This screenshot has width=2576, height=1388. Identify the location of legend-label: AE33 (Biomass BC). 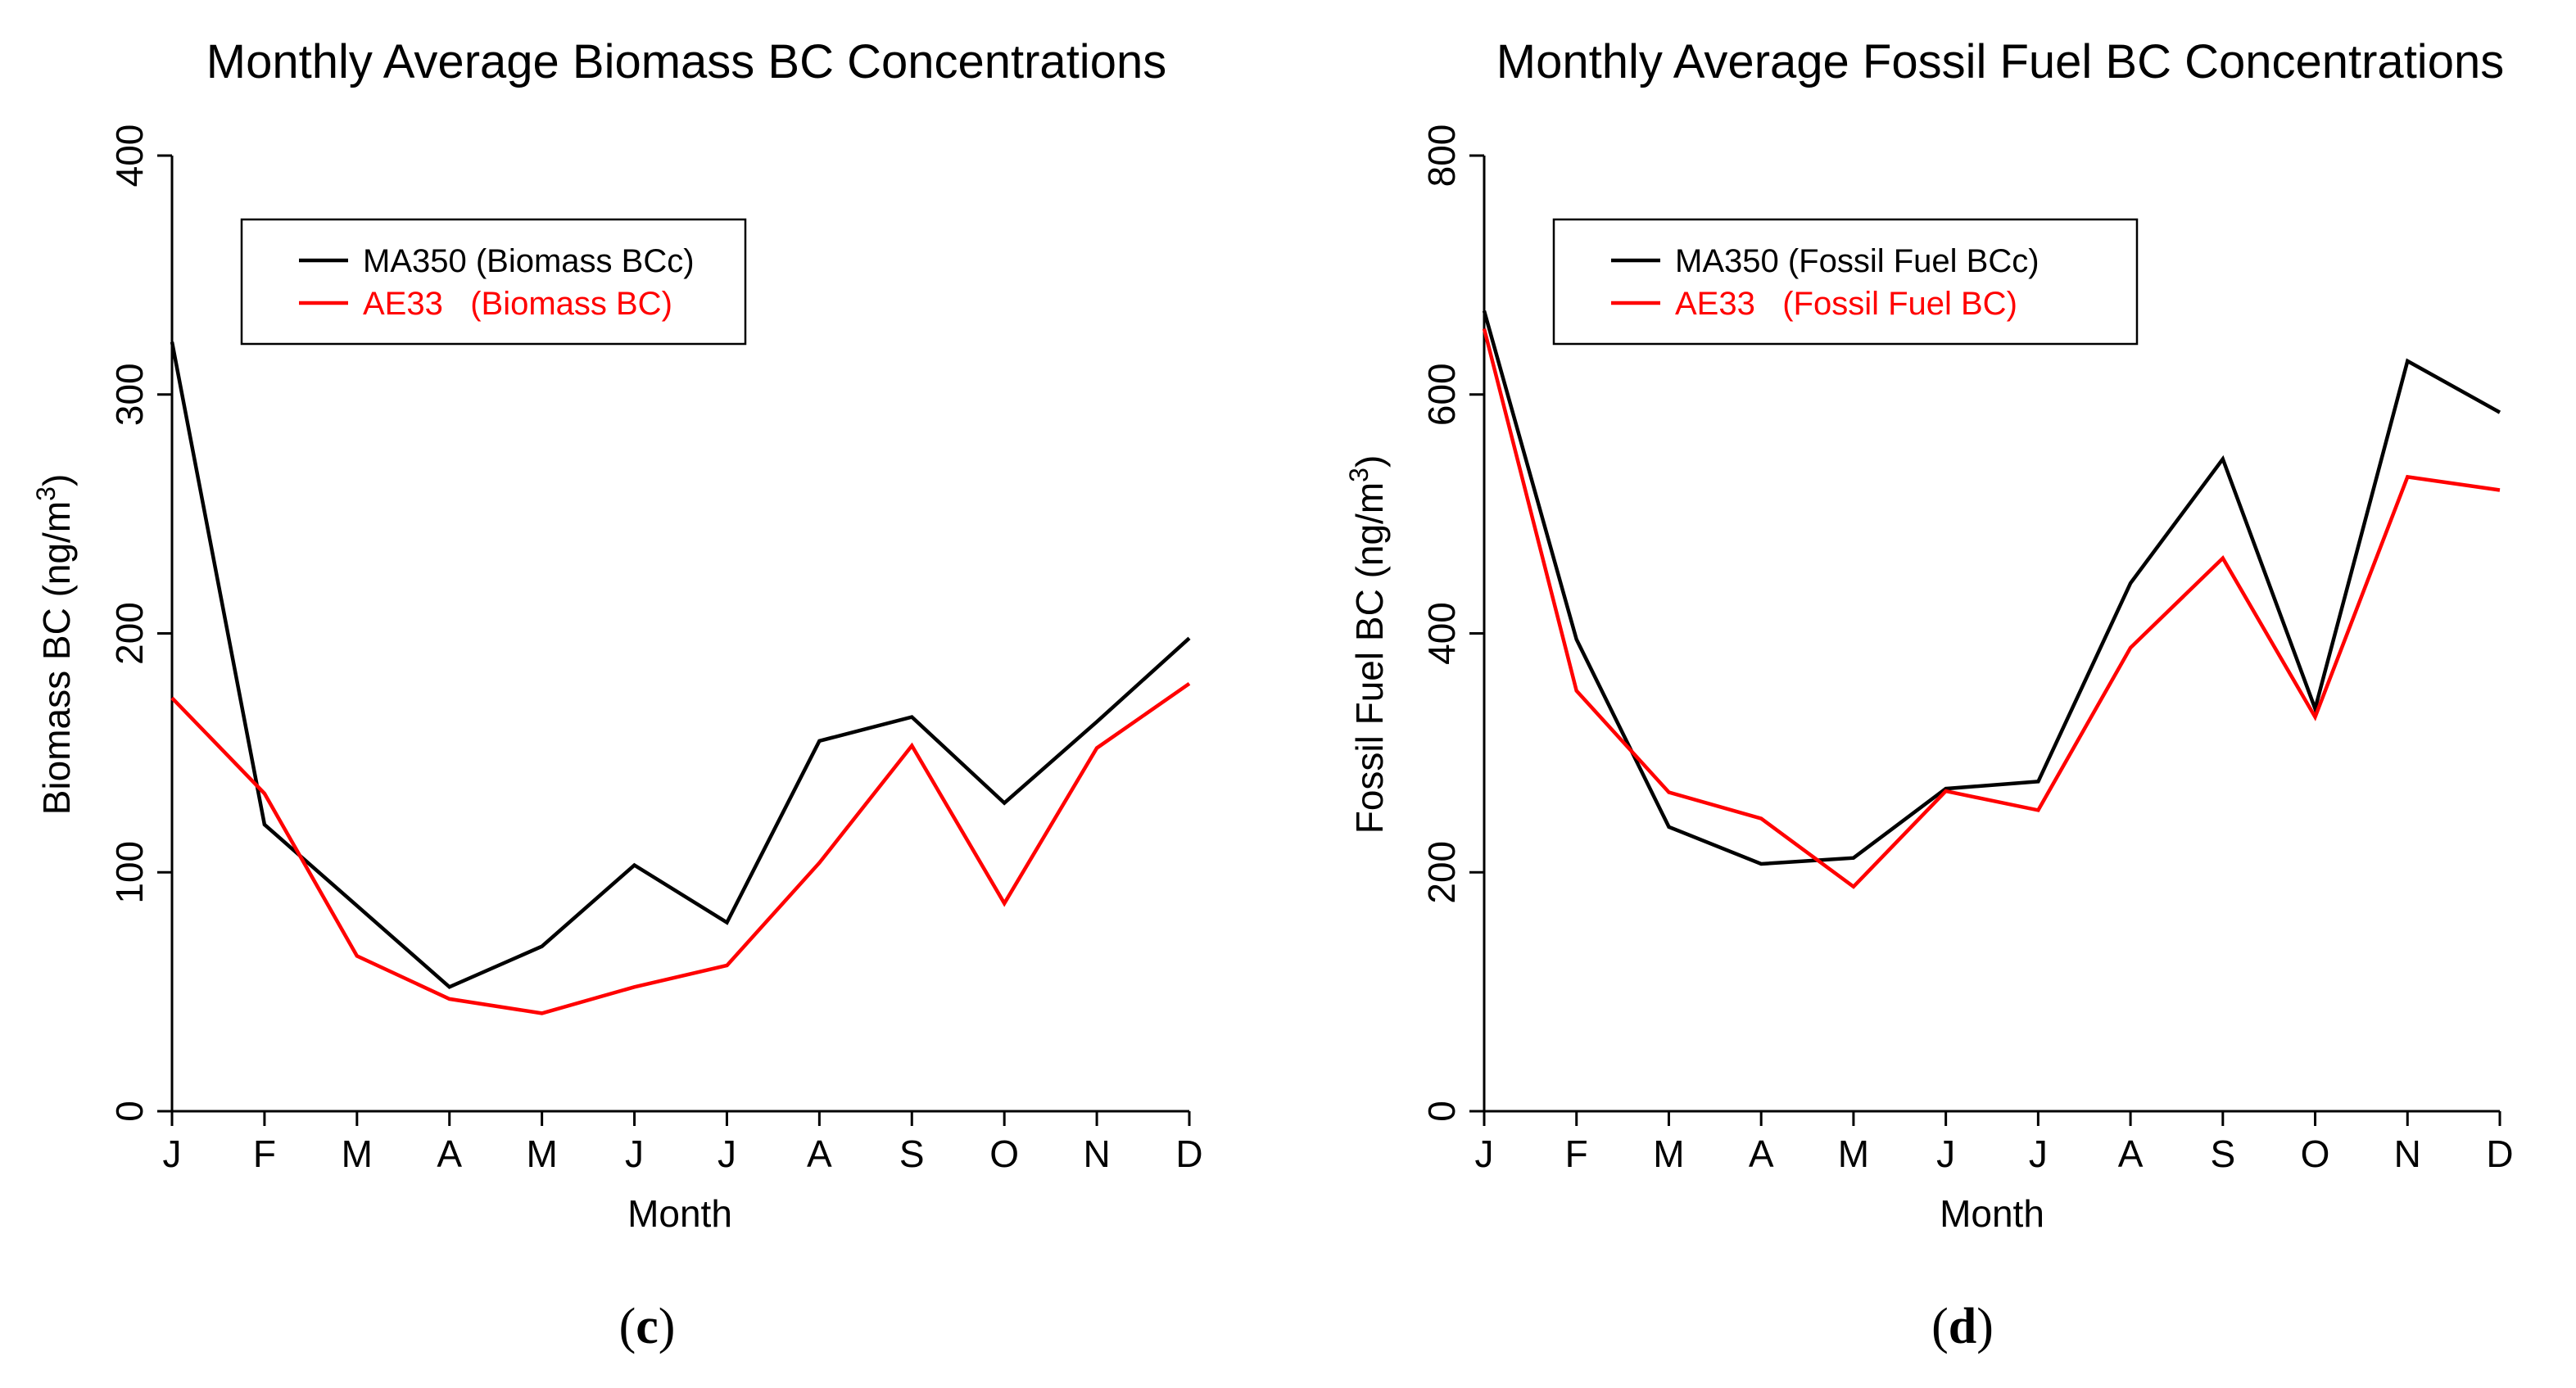
(517, 304).